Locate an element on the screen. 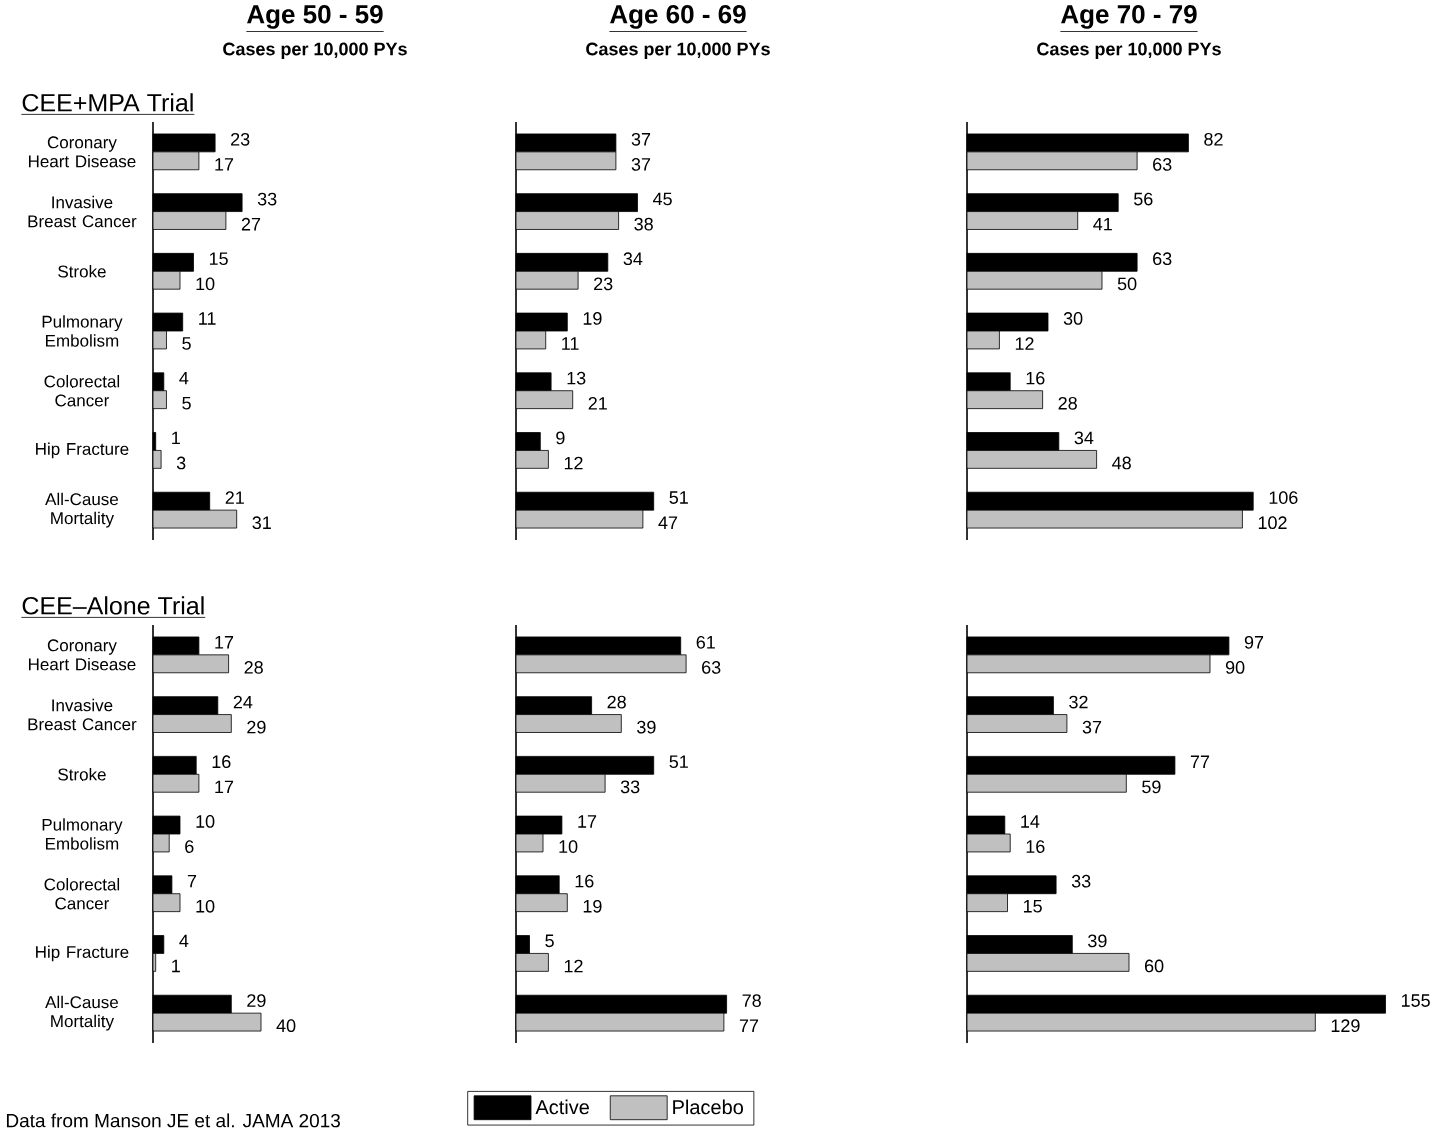 The width and height of the screenshot is (1445, 1136). data-label: 27 is located at coordinates (251, 224).